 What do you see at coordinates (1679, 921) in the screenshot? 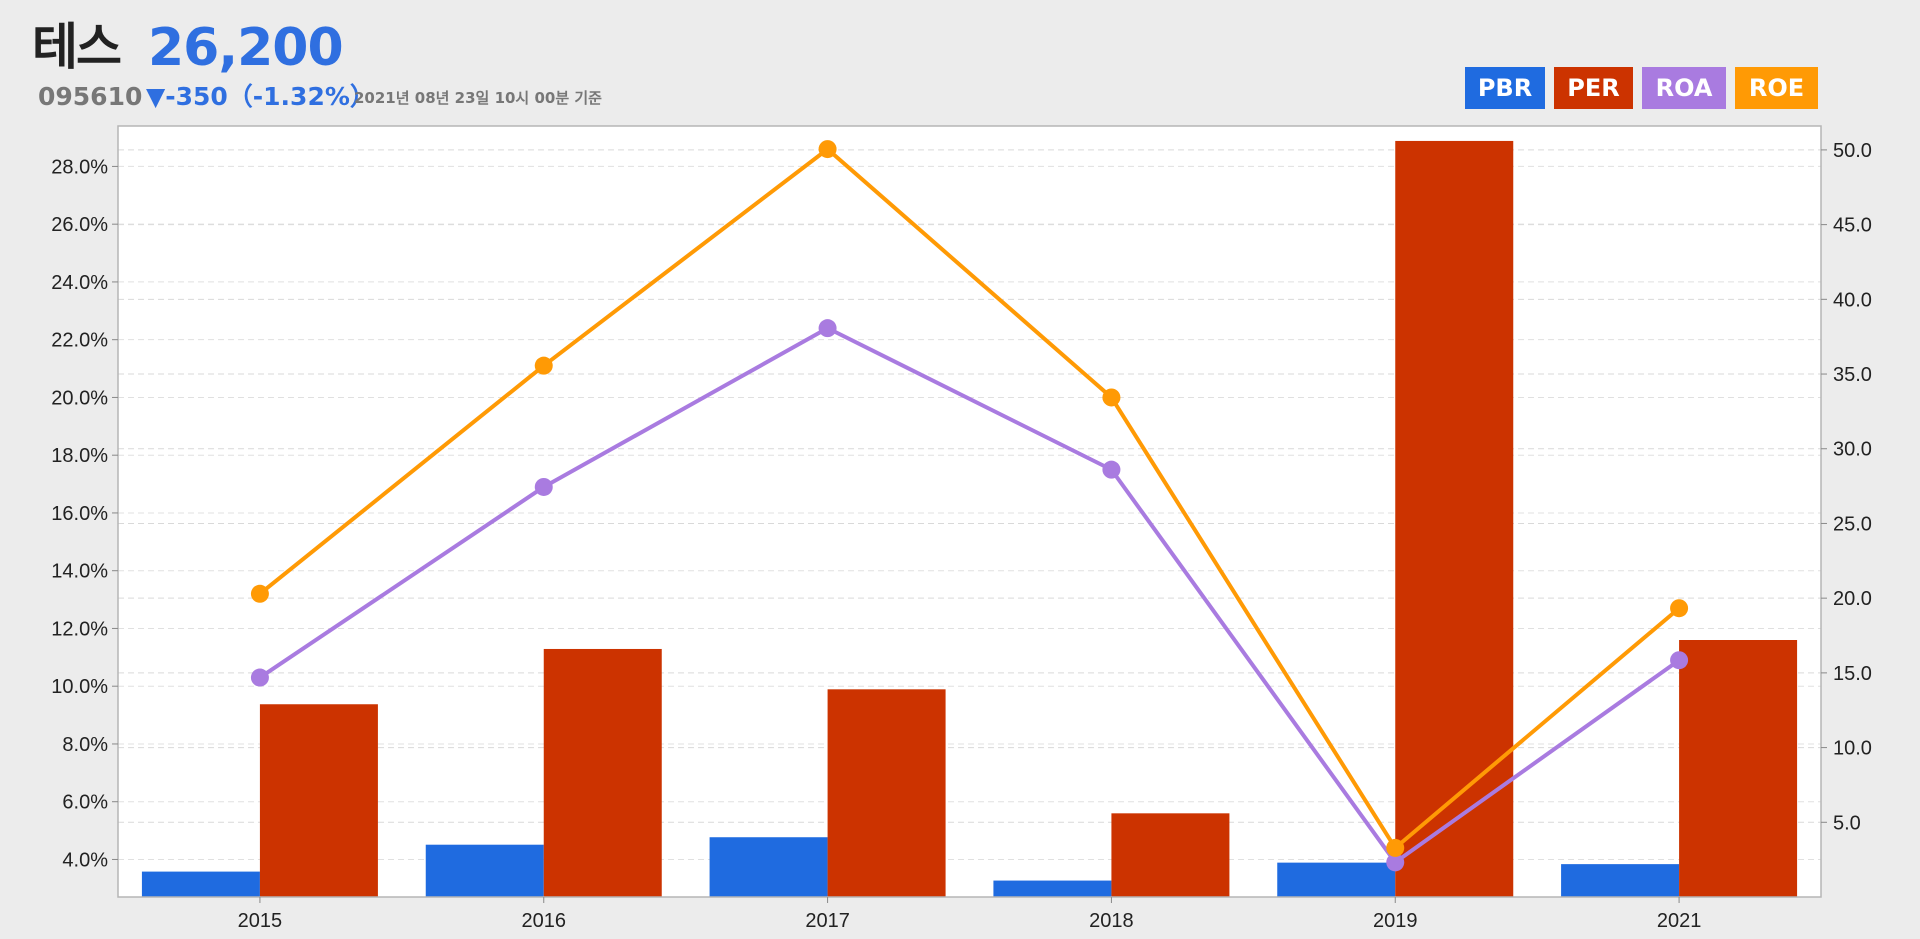
I see `x-axis-label: 2021` at bounding box center [1679, 921].